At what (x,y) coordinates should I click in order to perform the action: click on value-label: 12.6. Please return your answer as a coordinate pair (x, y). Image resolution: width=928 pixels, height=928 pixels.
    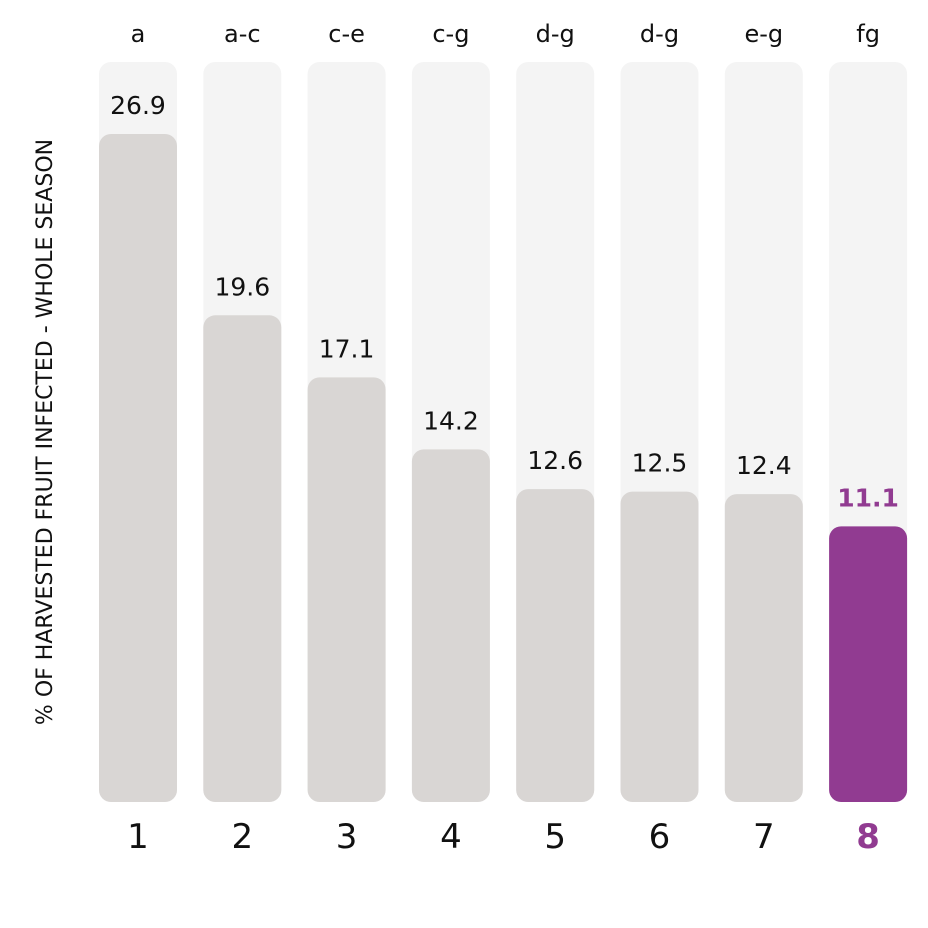
    Looking at the image, I should click on (555, 460).